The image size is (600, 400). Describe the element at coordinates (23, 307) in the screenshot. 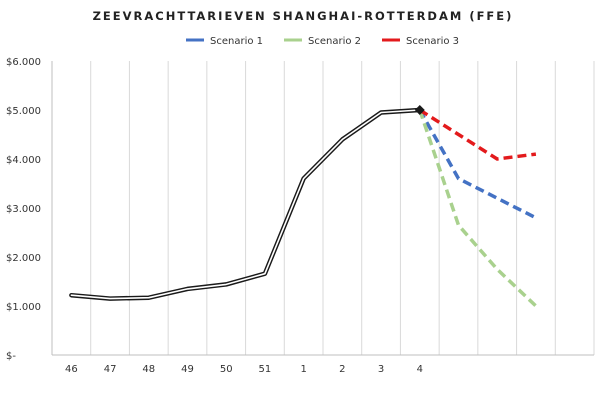

I see `y-tick-label: $1.000` at that location.